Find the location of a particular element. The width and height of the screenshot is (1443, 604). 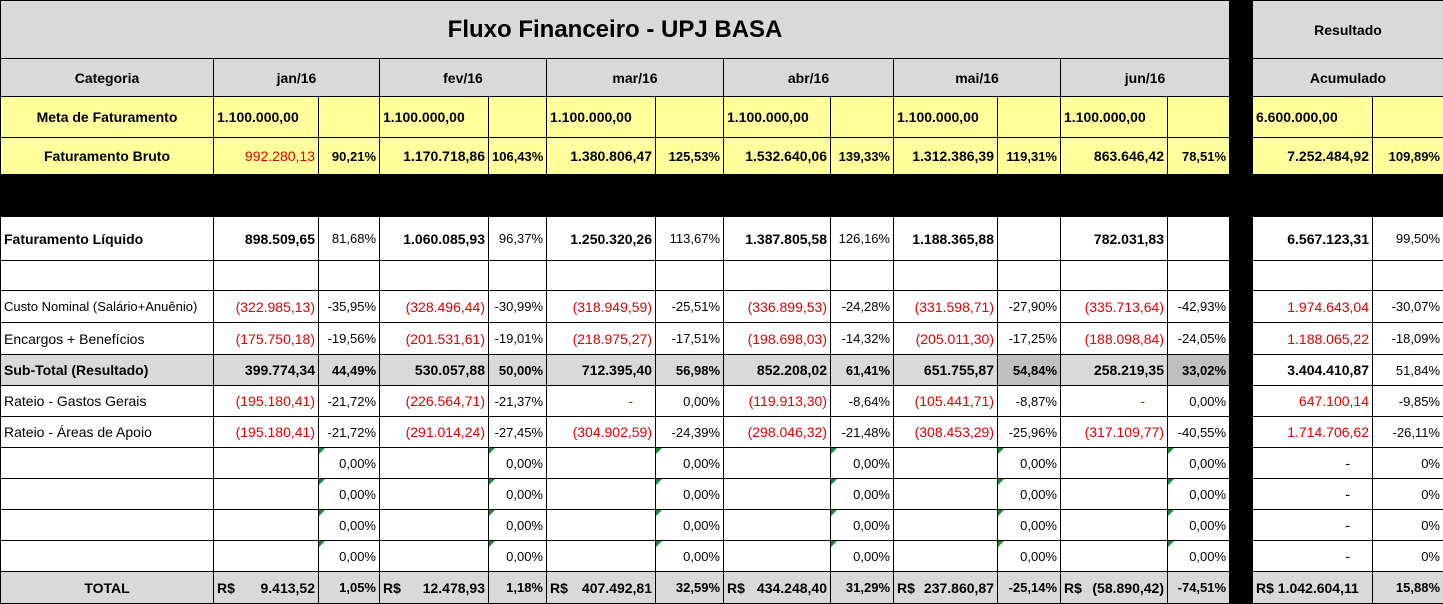

total-amount: (58.890,42) is located at coordinates (1128, 588).